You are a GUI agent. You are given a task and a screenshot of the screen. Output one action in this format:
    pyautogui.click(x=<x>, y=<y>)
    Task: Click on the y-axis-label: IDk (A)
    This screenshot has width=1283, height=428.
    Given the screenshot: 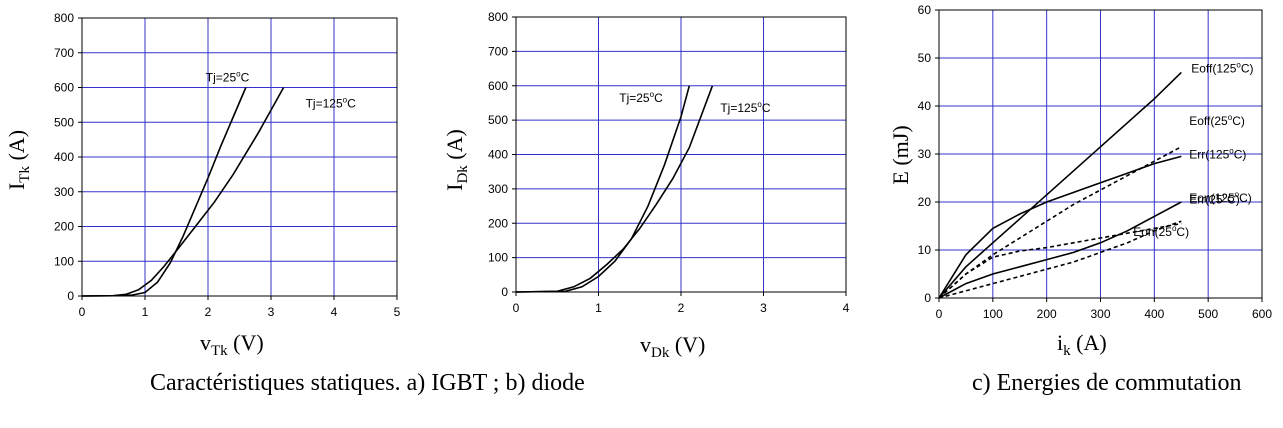 What is the action you would take?
    pyautogui.click(x=456, y=160)
    